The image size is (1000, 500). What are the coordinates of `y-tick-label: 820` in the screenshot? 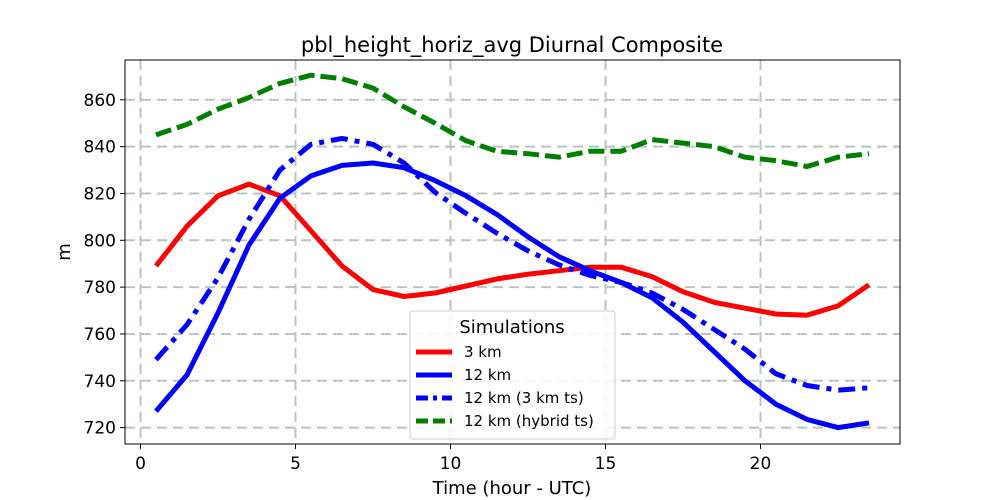 It's located at (100, 194).